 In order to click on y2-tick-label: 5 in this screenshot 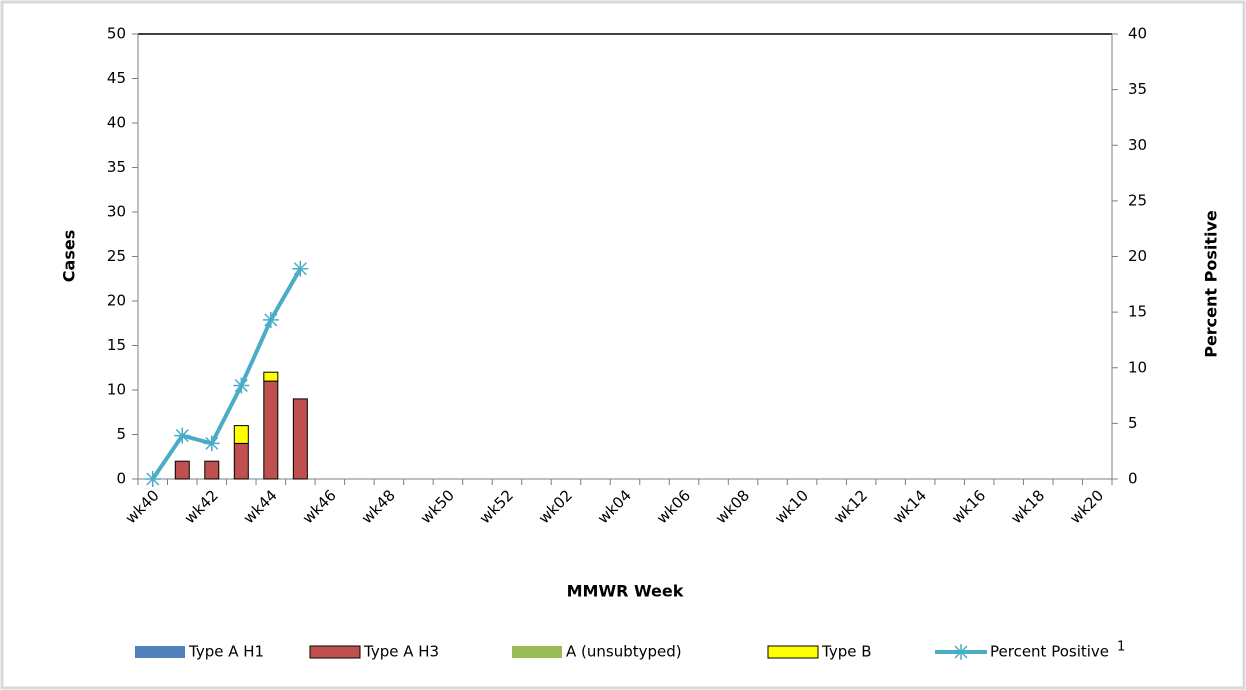, I will do `click(1133, 423)`.